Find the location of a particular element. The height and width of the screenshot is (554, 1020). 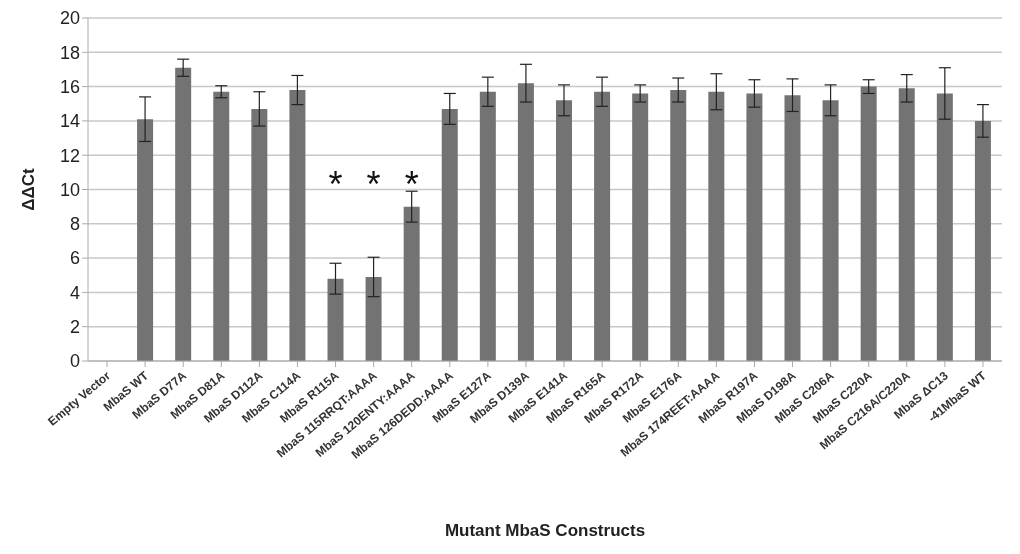

y-tick-label: 14 is located at coordinates (69, 121).